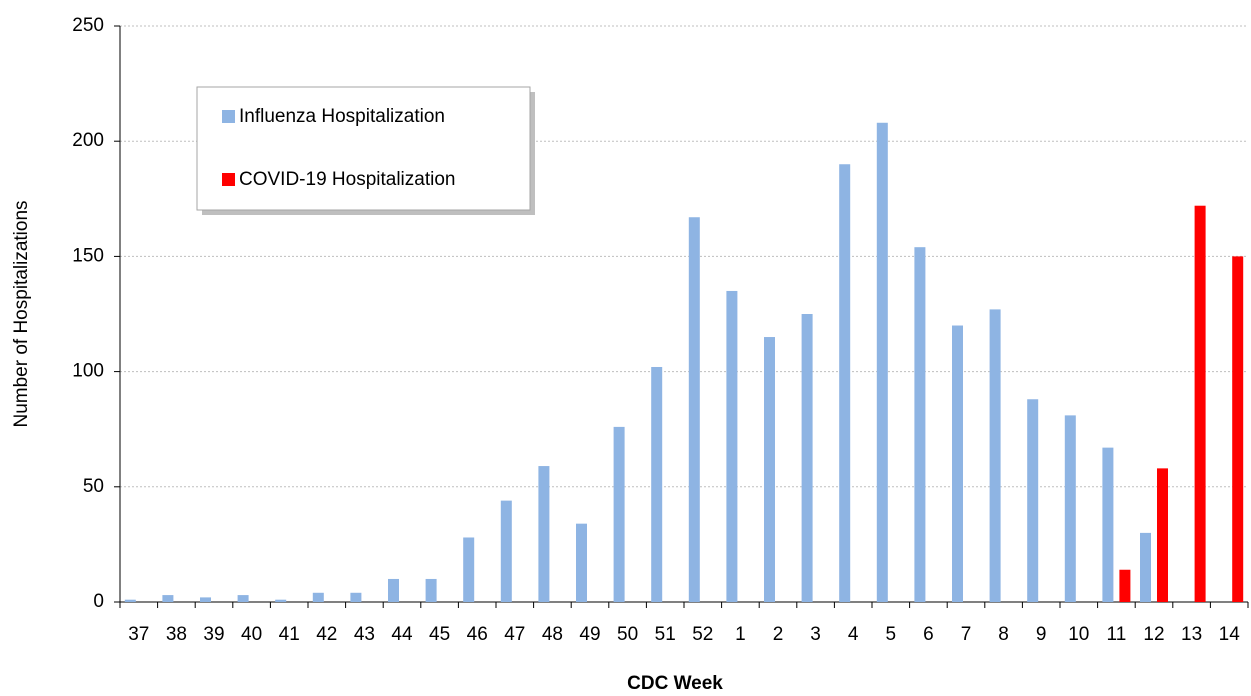  What do you see at coordinates (740, 634) in the screenshot?
I see `x-tick-label: 1` at bounding box center [740, 634].